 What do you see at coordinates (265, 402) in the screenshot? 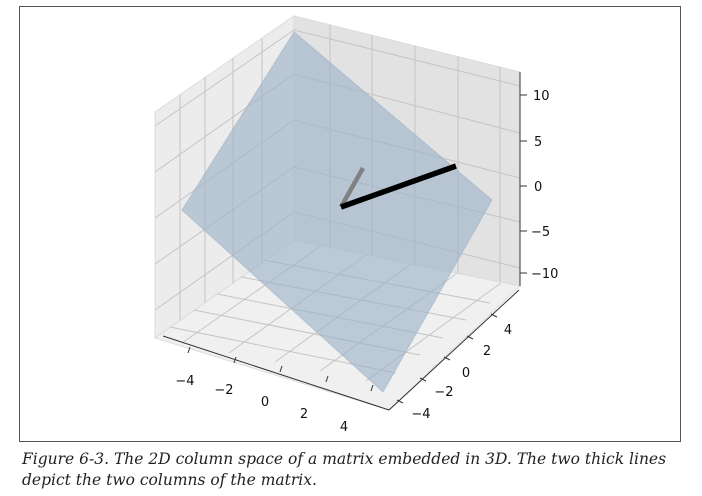
I see `x-tick-label: 0` at bounding box center [265, 402].